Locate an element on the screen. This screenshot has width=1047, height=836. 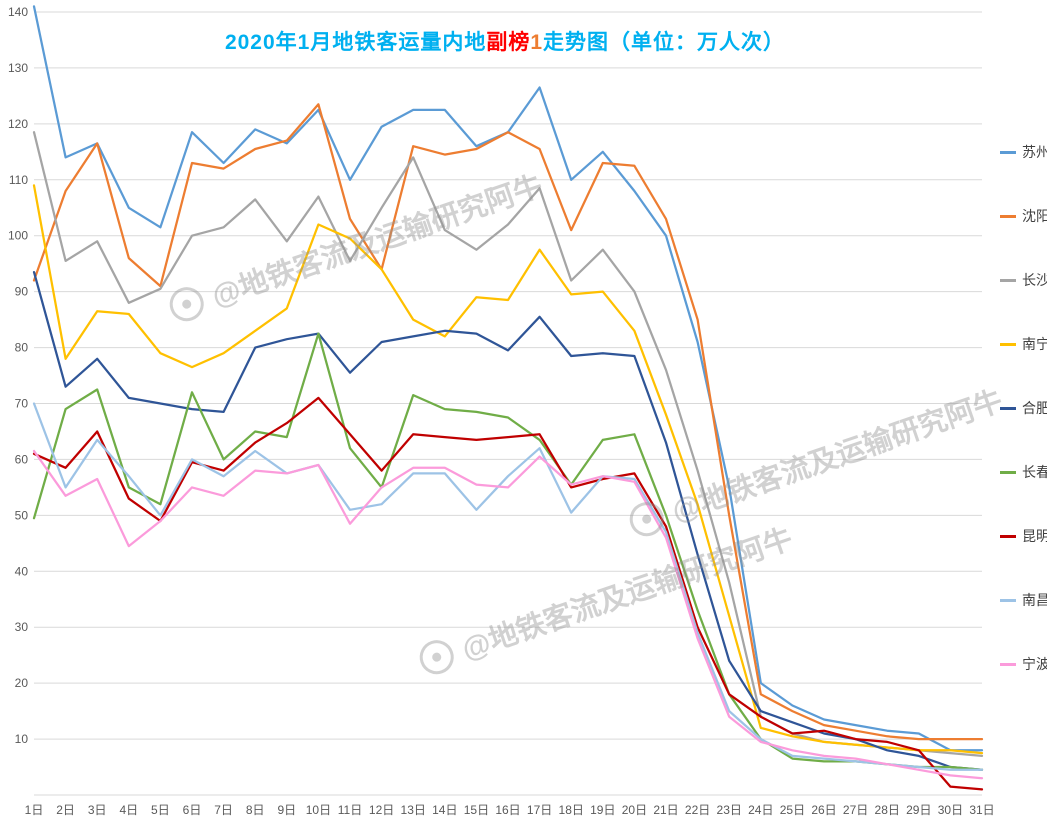
y-axis-tick-label: 100 is located at coordinates (18, 236).